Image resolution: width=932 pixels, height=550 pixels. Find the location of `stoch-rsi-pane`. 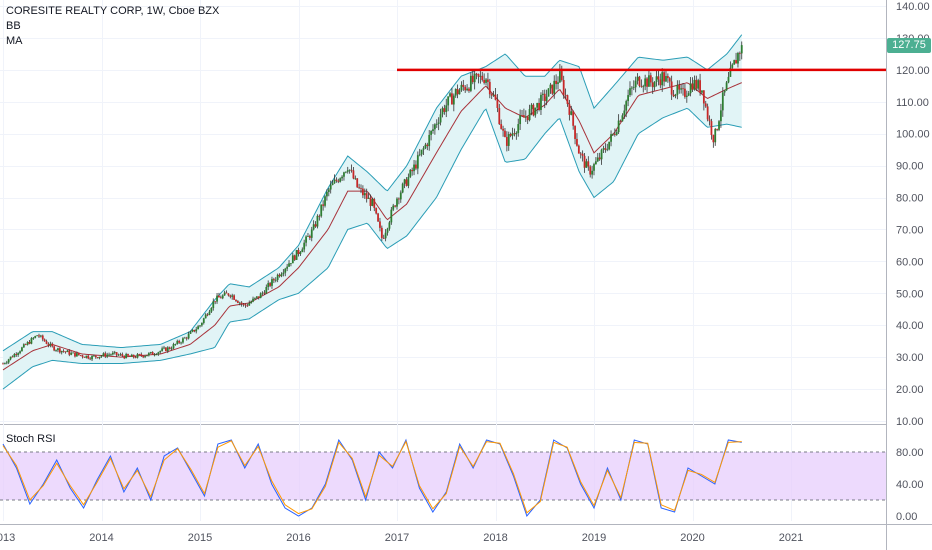

stoch-rsi-pane is located at coordinates (443, 478).